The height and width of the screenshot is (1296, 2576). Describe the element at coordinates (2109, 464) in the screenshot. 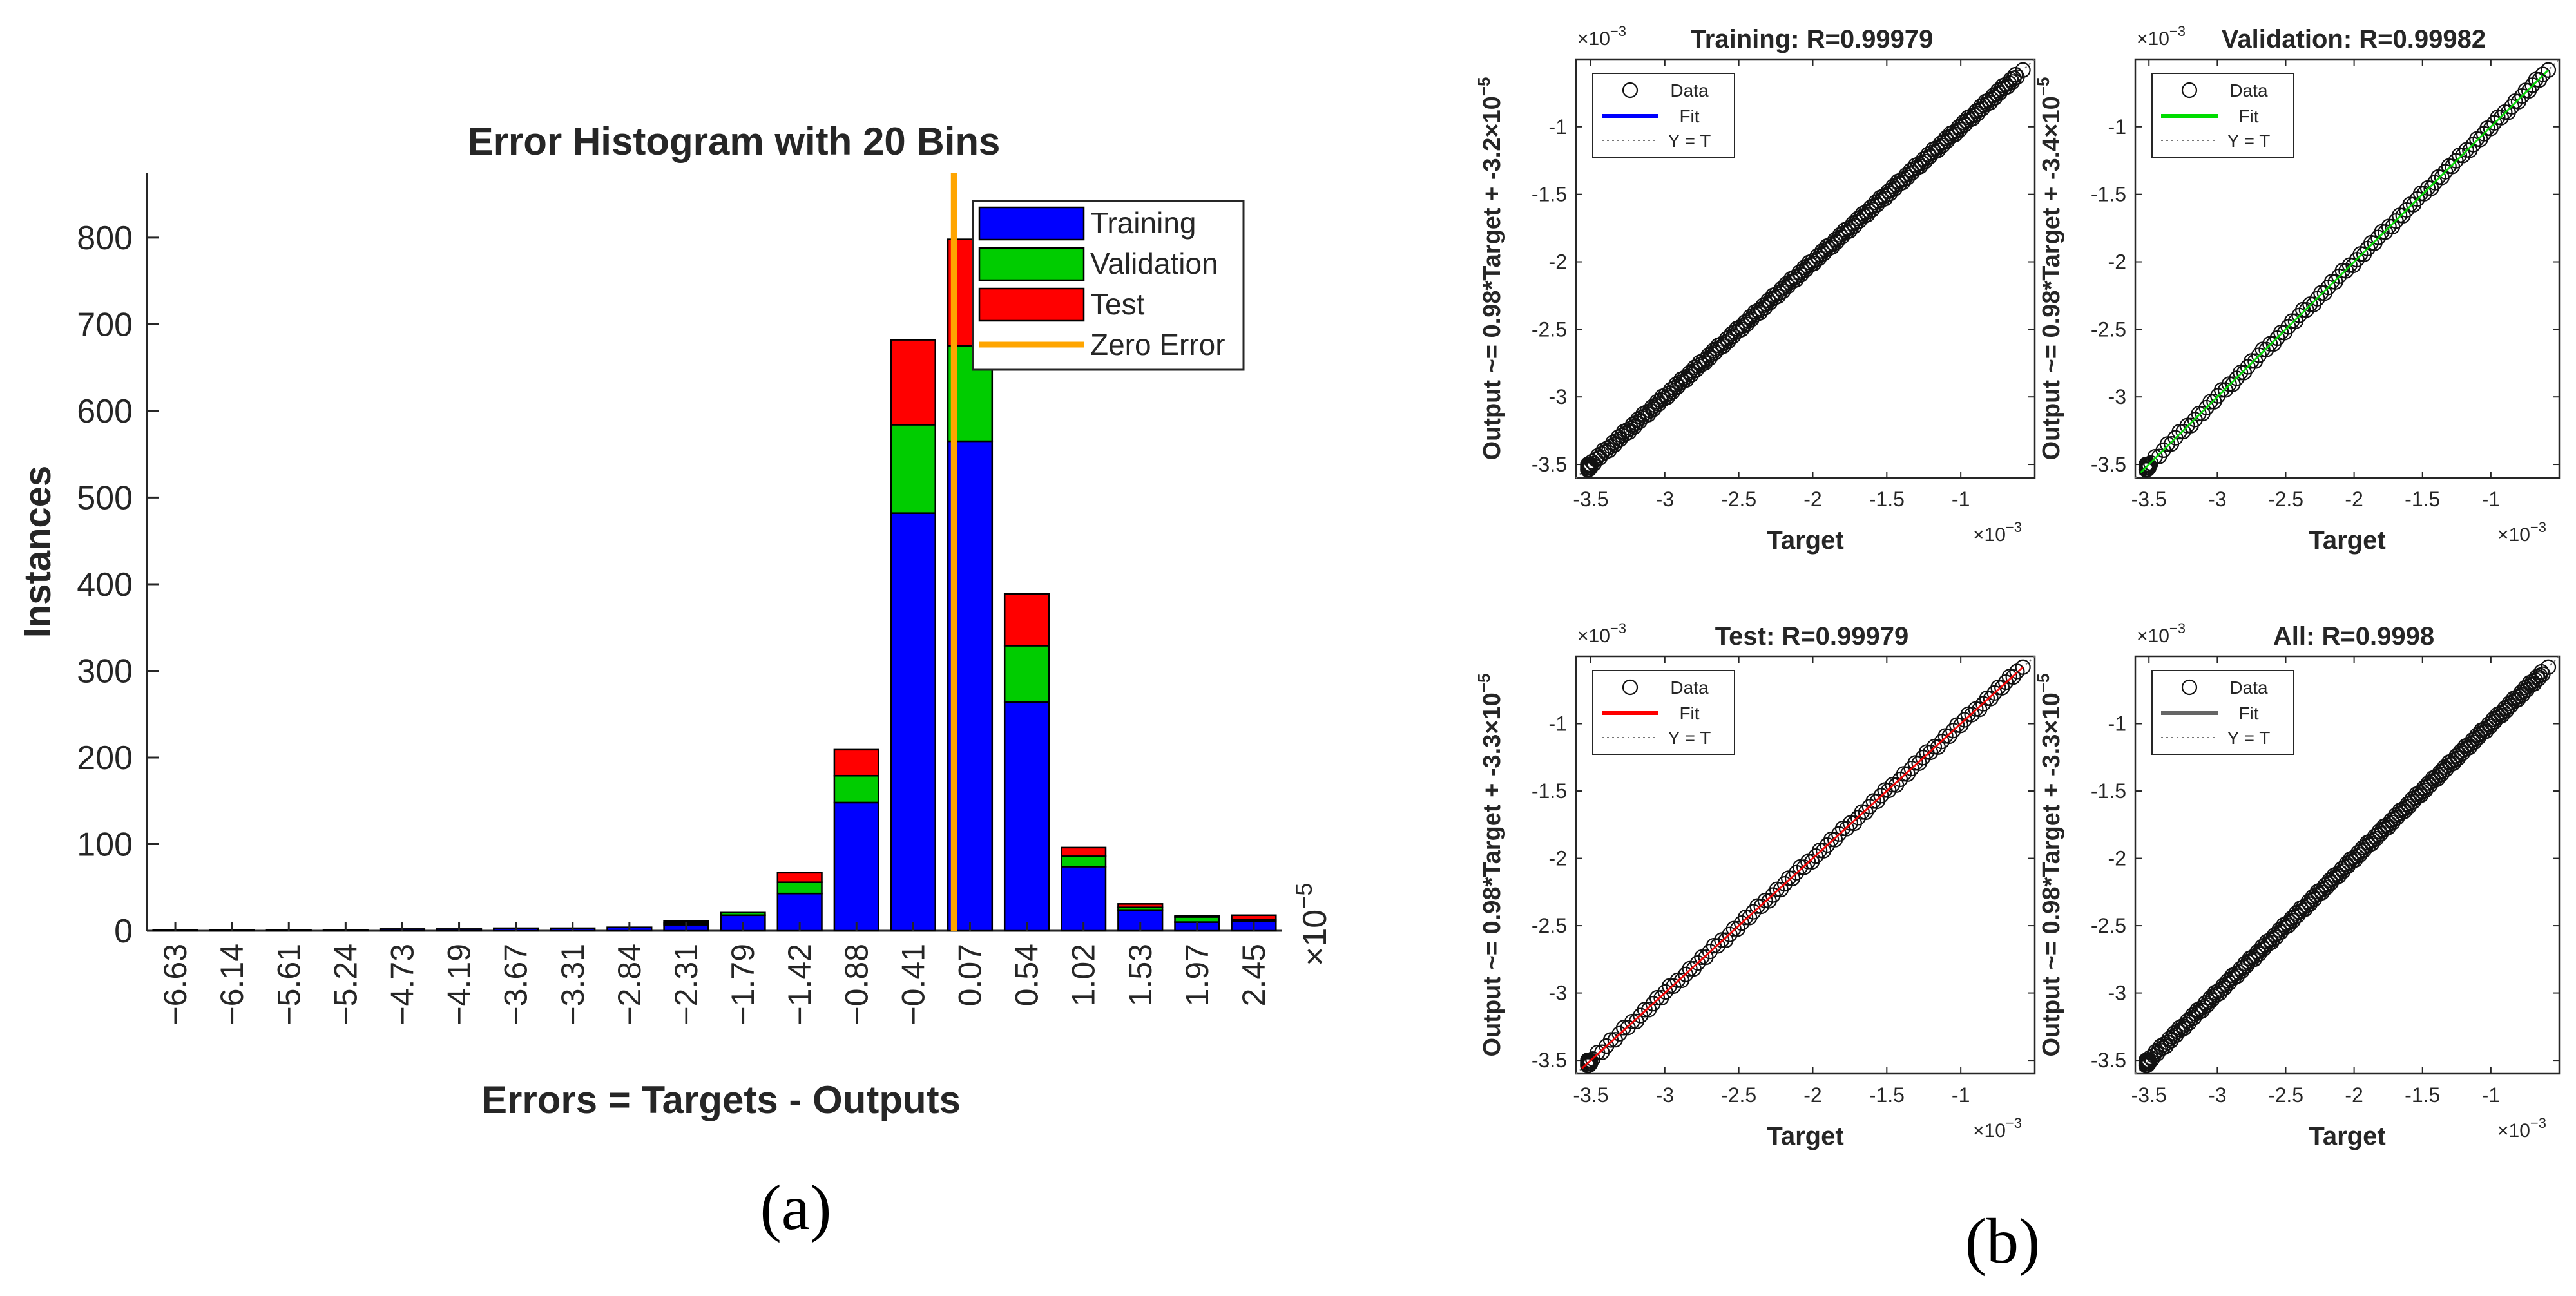

I see `y-tick-label: -3.5` at that location.